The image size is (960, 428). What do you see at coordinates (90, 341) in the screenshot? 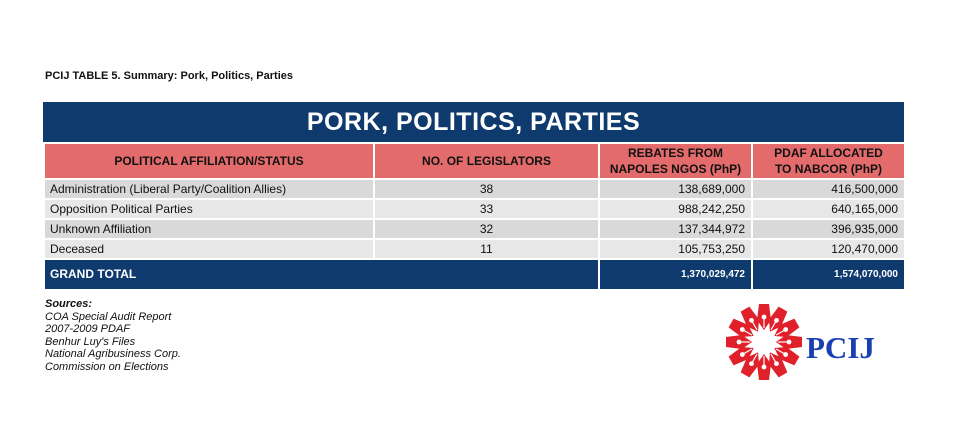
I see `source-item: Benhur Luy's Files` at bounding box center [90, 341].